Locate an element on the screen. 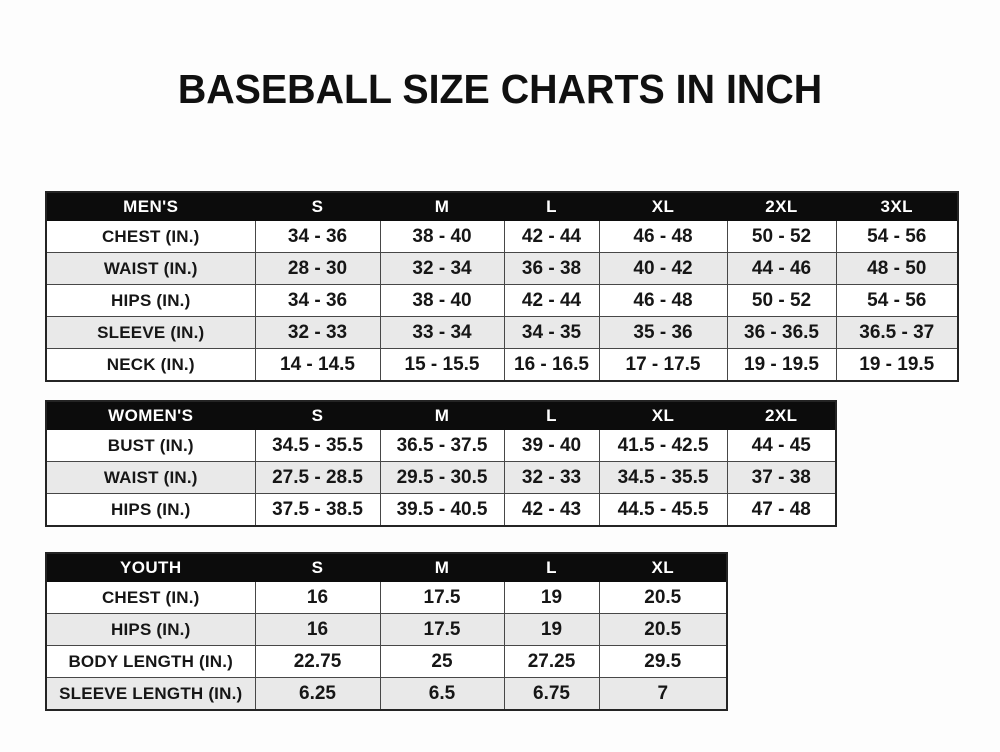 The image size is (1000, 752). size-value-cell: 44.5 - 45.5 is located at coordinates (663, 510).